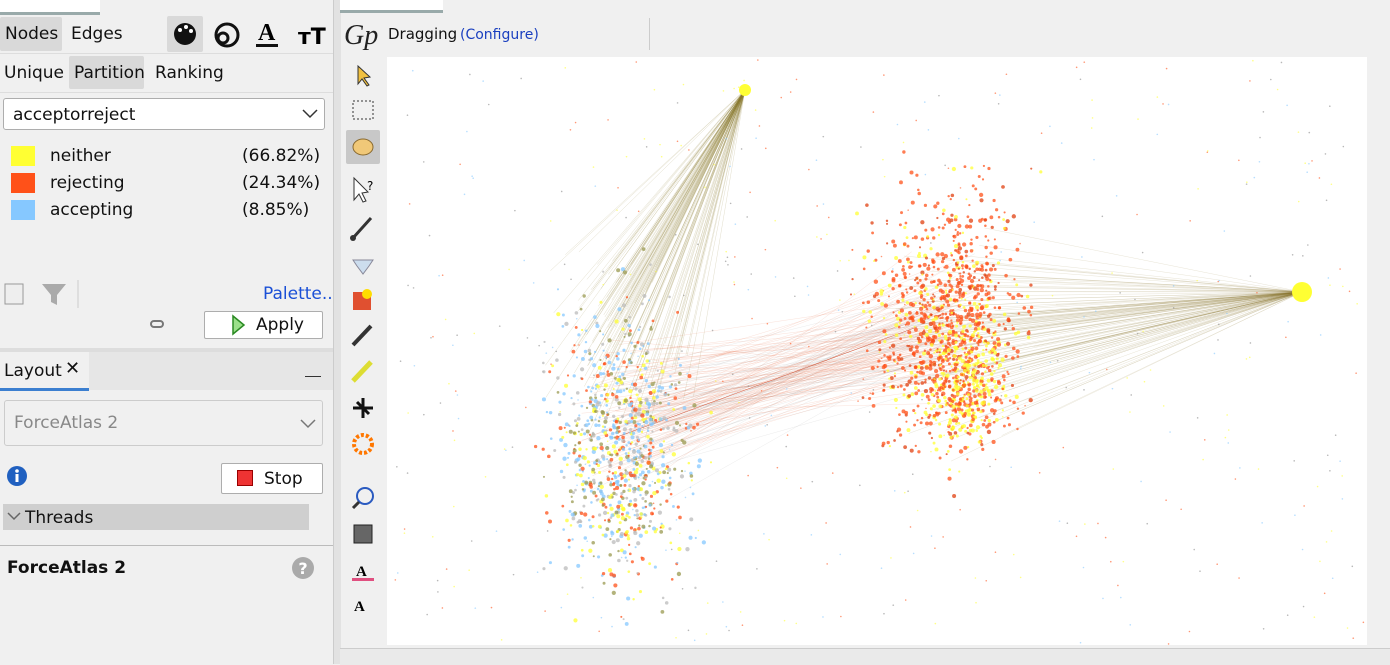  Describe the element at coordinates (31, 34) in the screenshot. I see `nodes-tab: Nodes` at that location.